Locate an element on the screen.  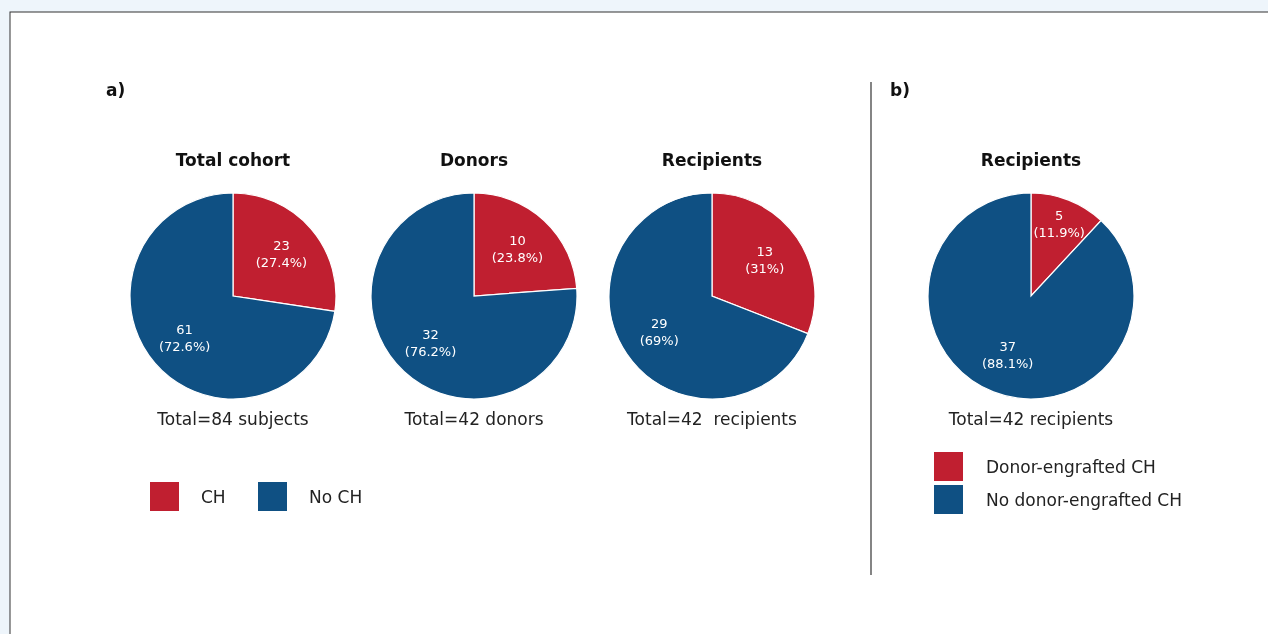
data-label: 5 (11.9%) is located at coordinates (1059, 224).